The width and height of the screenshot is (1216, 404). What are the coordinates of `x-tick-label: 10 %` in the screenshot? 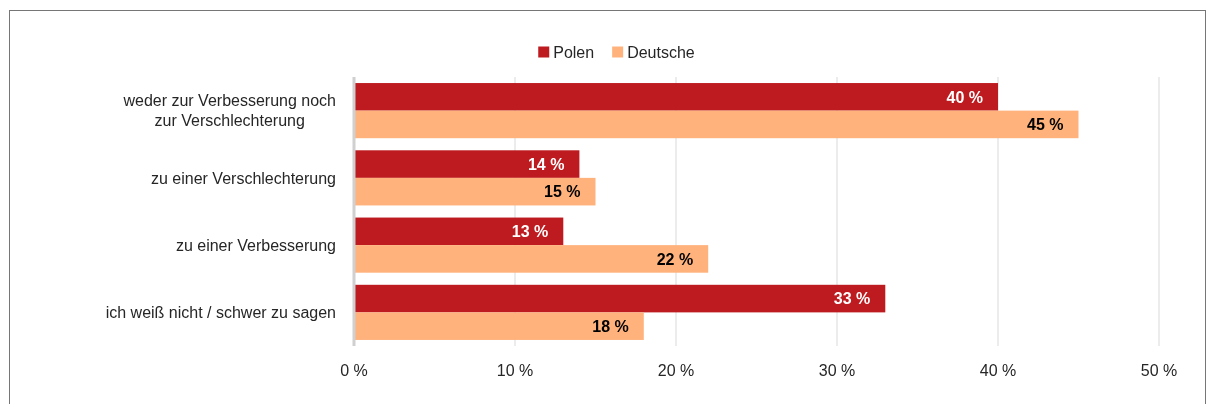 It's located at (515, 370).